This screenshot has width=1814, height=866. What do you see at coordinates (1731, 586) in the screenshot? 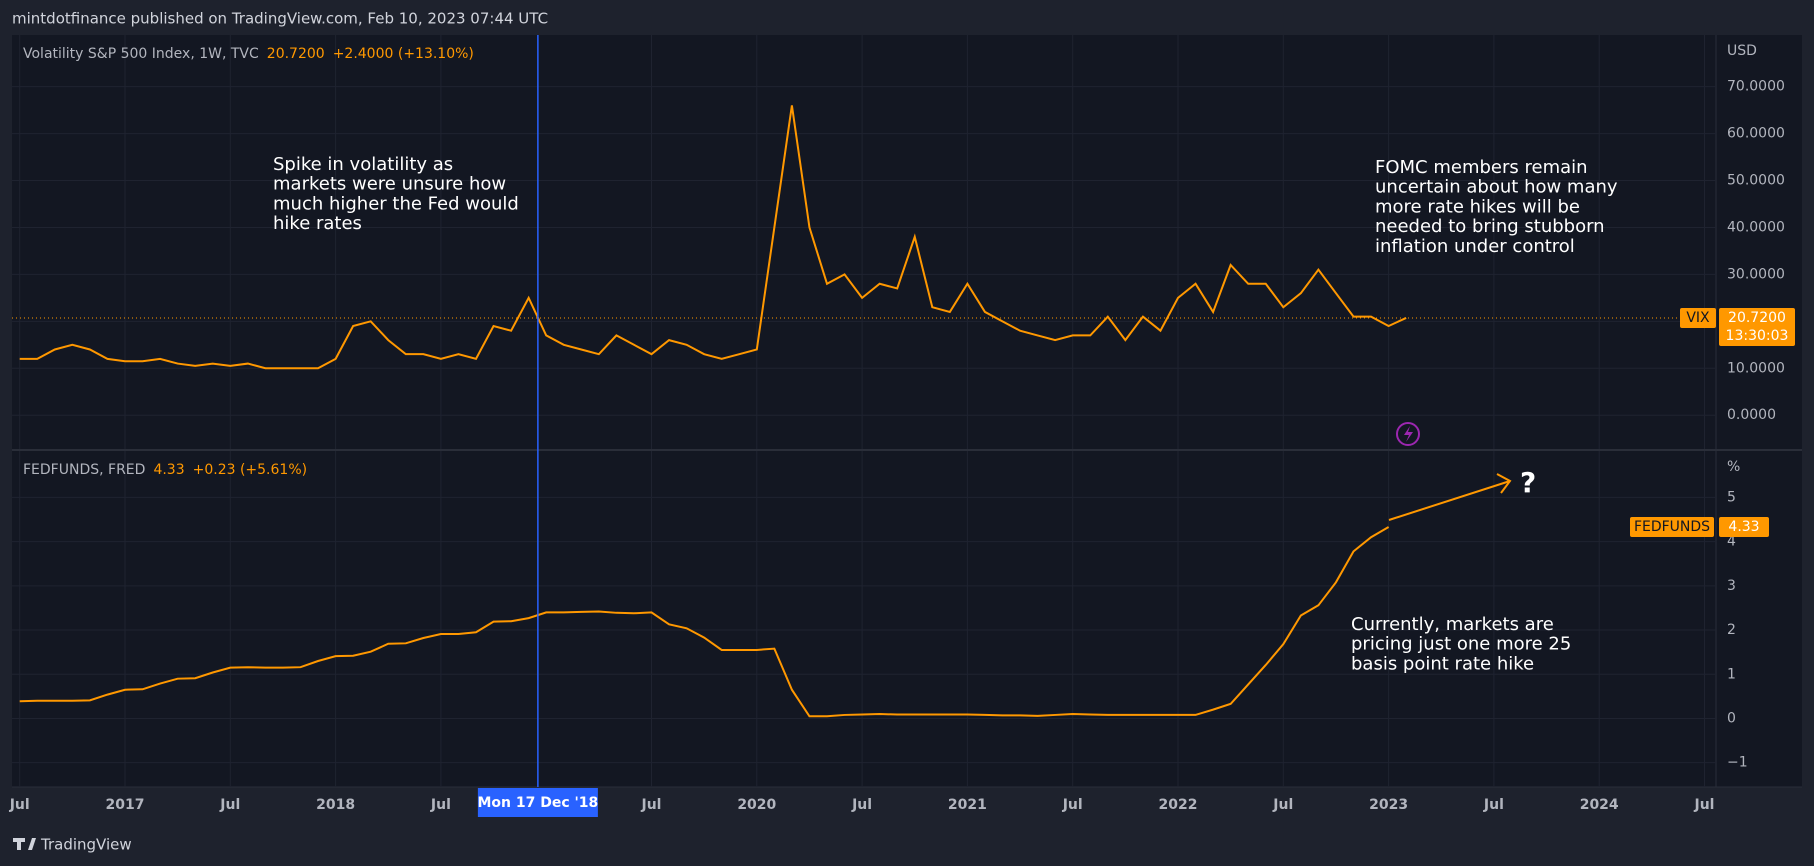
I see `y-tick-label: 3` at bounding box center [1731, 586].